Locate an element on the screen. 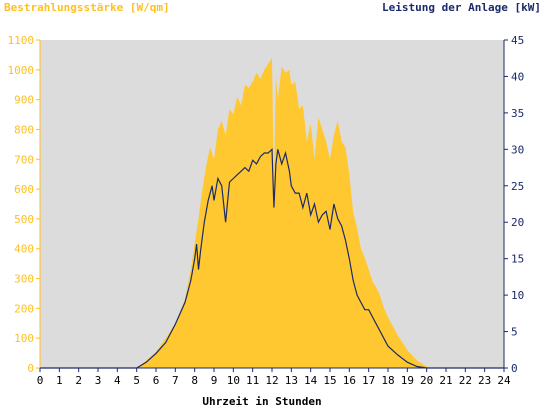 This screenshot has width=544, height=408. y-left-tick-label: 1000 is located at coordinates (21, 70).